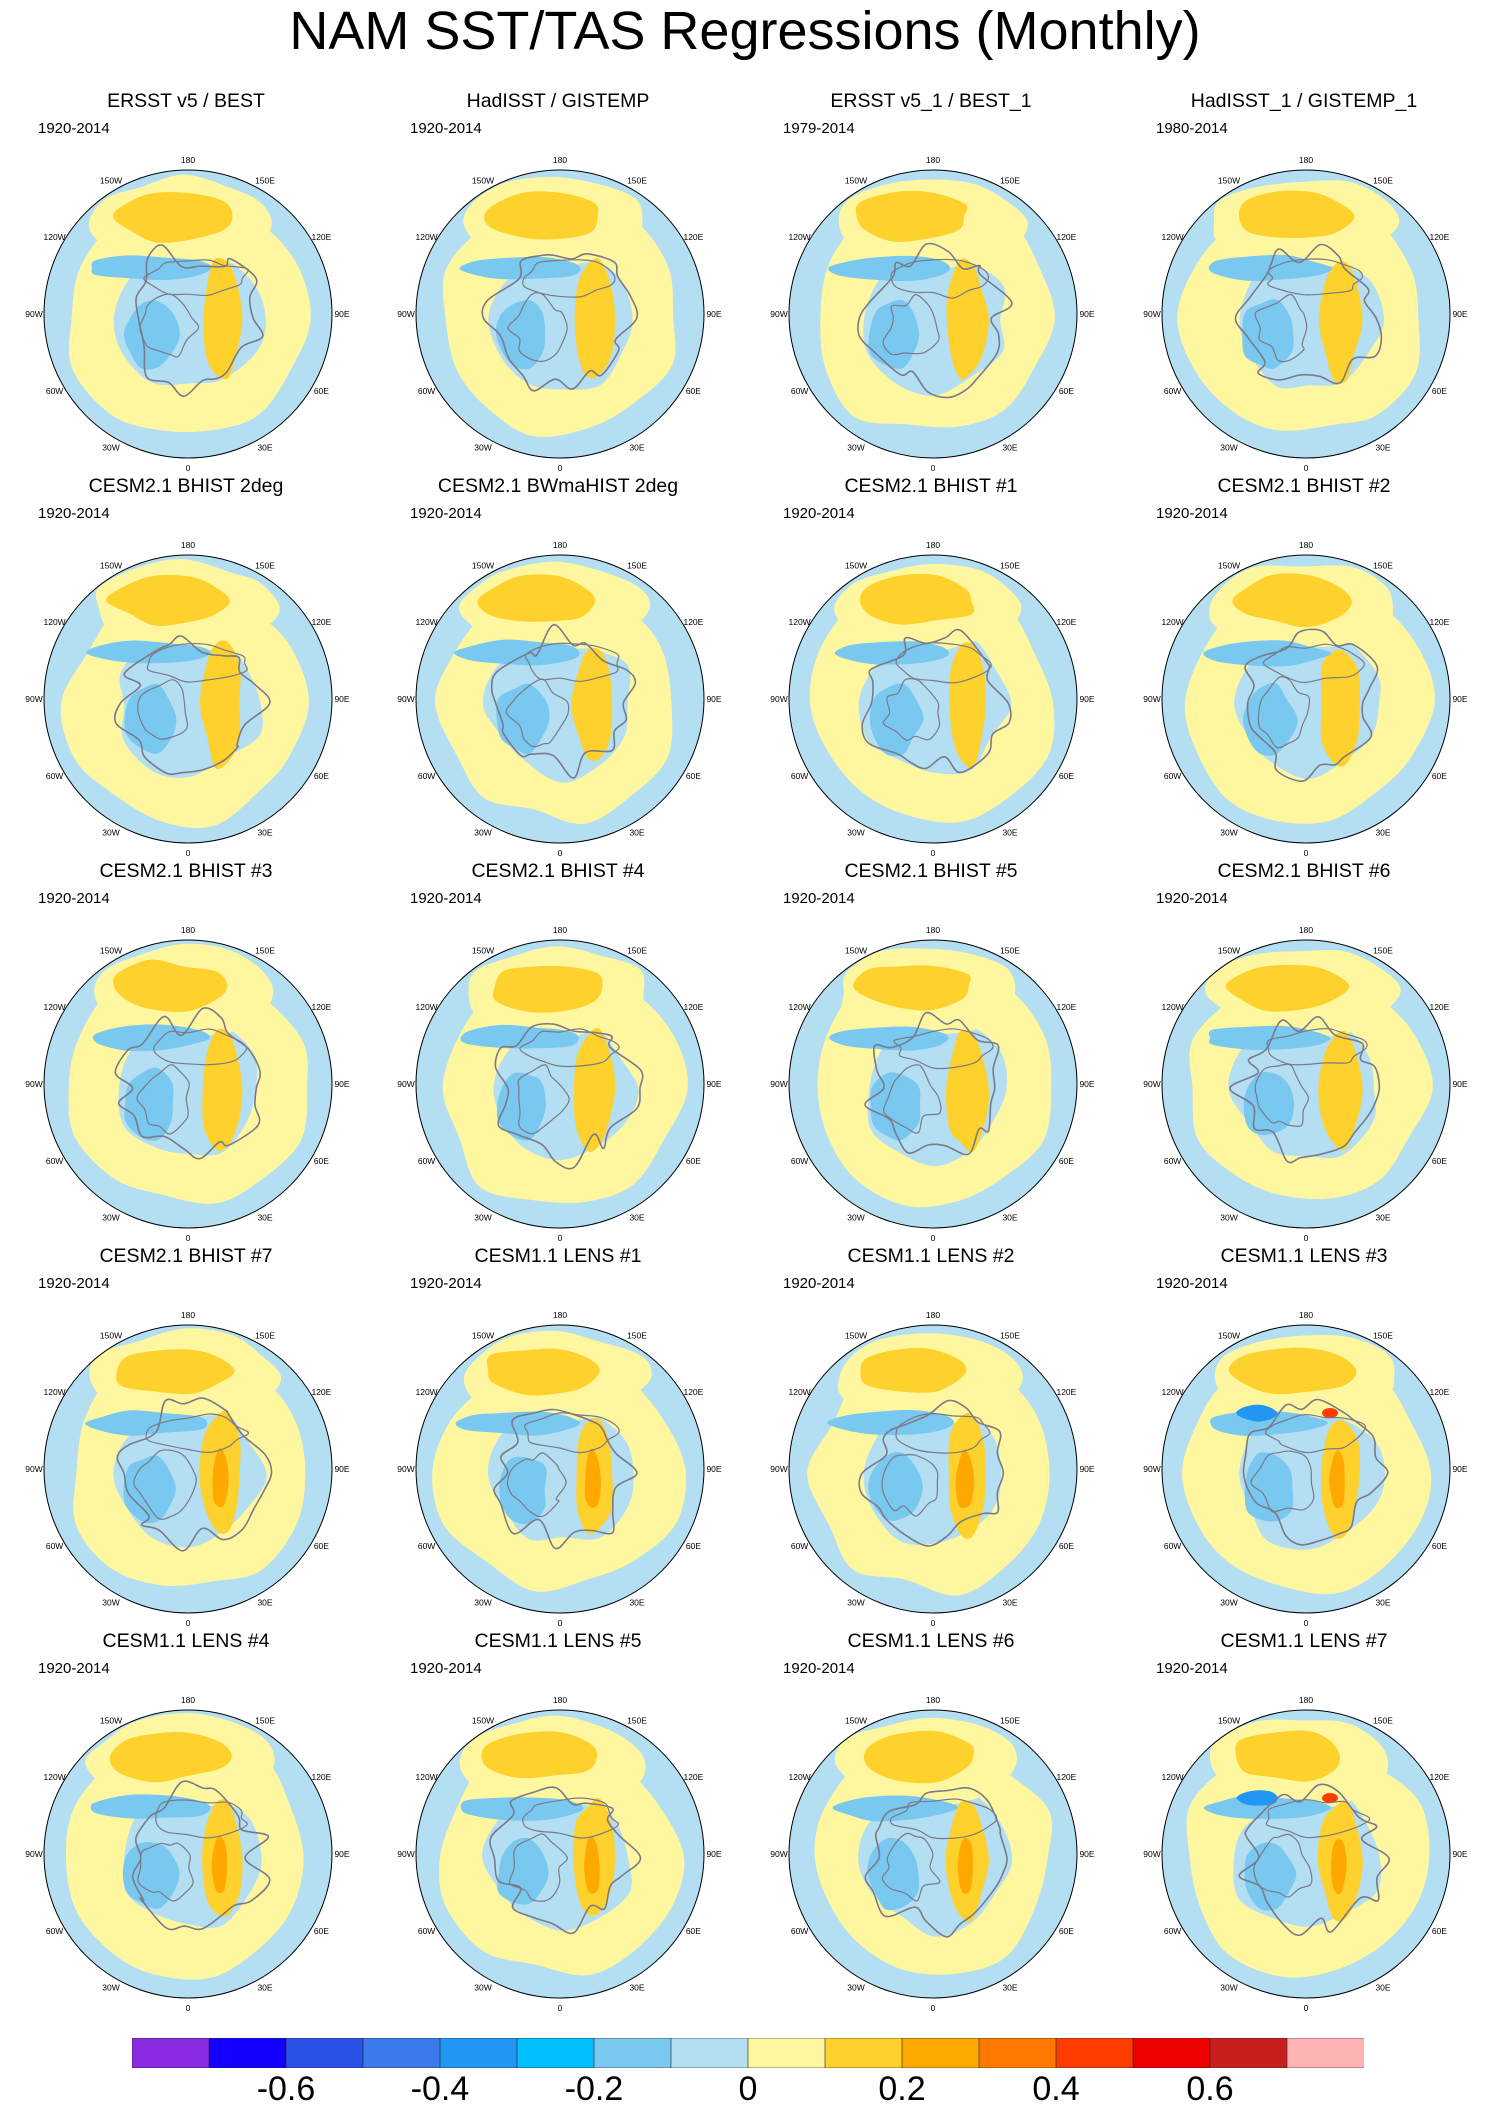 This screenshot has width=1490, height=2110. Describe the element at coordinates (745, 31) in the screenshot. I see `figure-title: NAM SST/TAS Regressions (Monthly)` at that location.